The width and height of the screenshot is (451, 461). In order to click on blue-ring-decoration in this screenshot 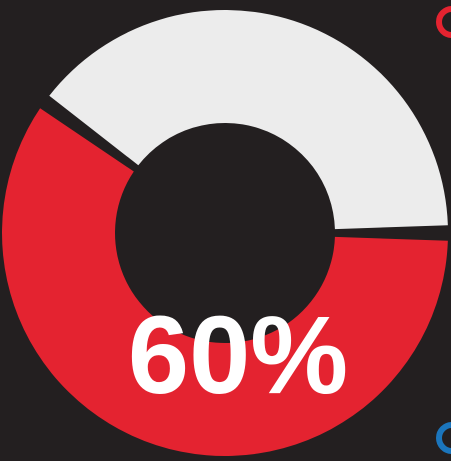, I will do `click(443, 438)`.